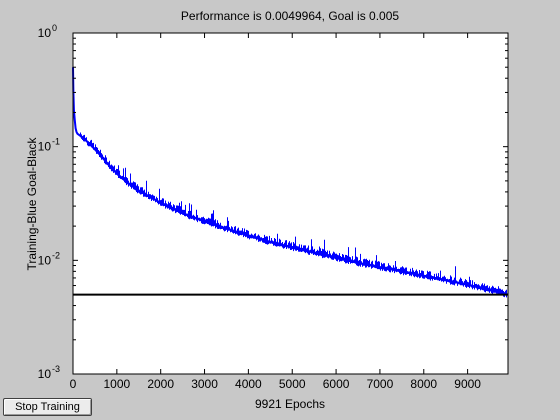 The image size is (560, 420). Describe the element at coordinates (423, 384) in the screenshot. I see `x-tick-label: 8000` at that location.